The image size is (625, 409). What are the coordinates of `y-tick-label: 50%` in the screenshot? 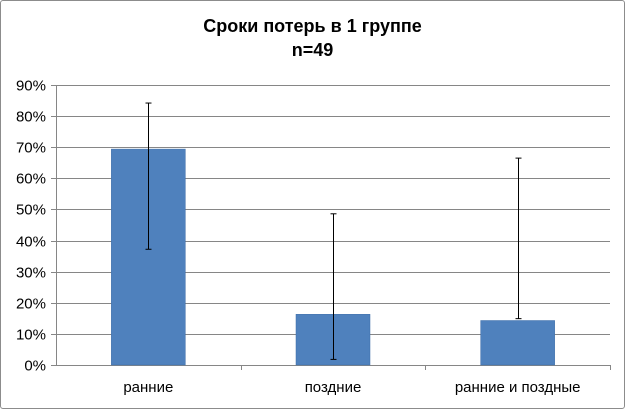 It's located at (31, 210).